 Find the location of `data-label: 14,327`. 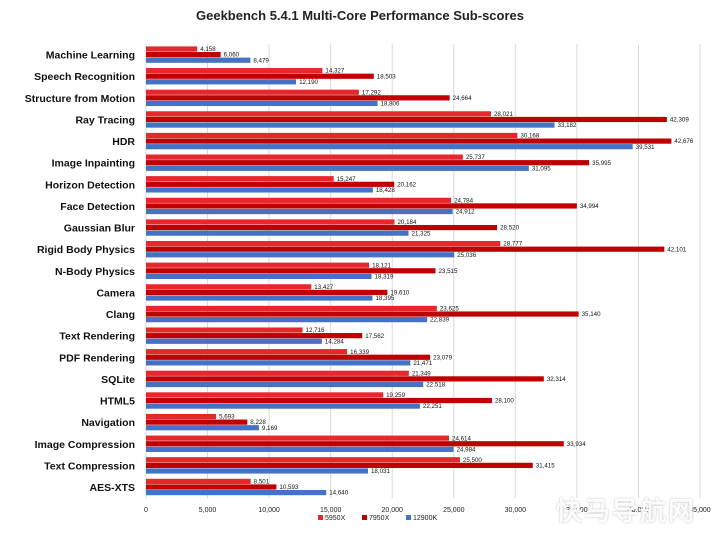

data-label: 14,327 is located at coordinates (334, 71).